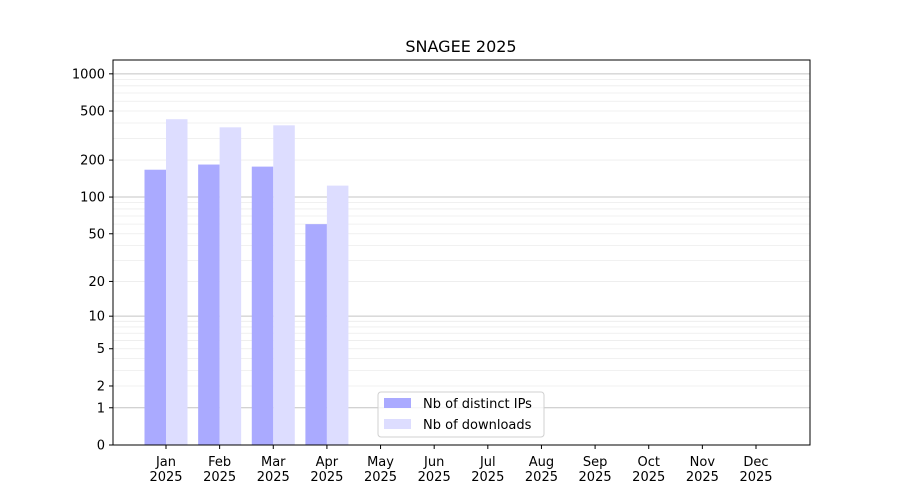 This screenshot has height=504, width=900. I want to click on chart-title: SNAGEE 2025, so click(460, 46).